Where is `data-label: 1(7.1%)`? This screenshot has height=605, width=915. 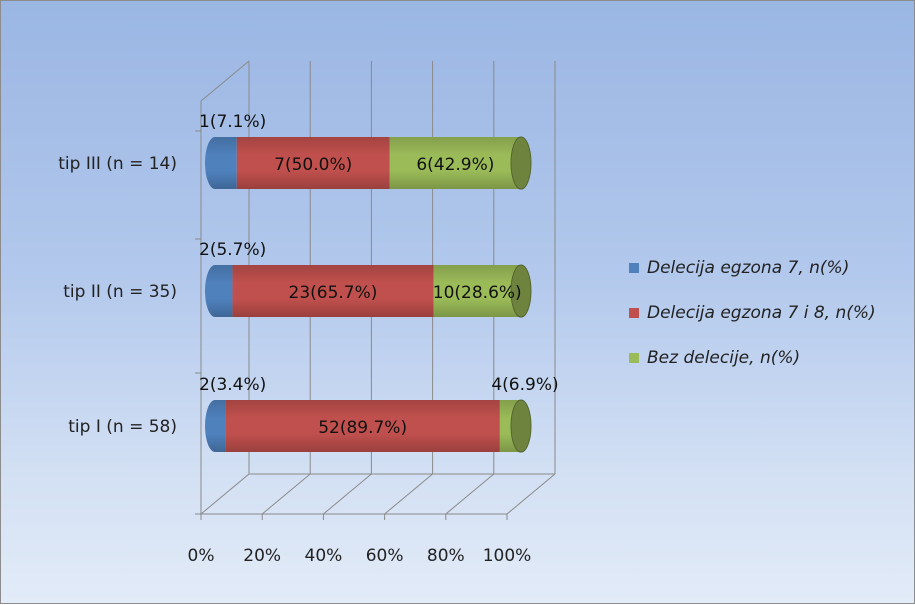 data-label: 1(7.1%) is located at coordinates (232, 122).